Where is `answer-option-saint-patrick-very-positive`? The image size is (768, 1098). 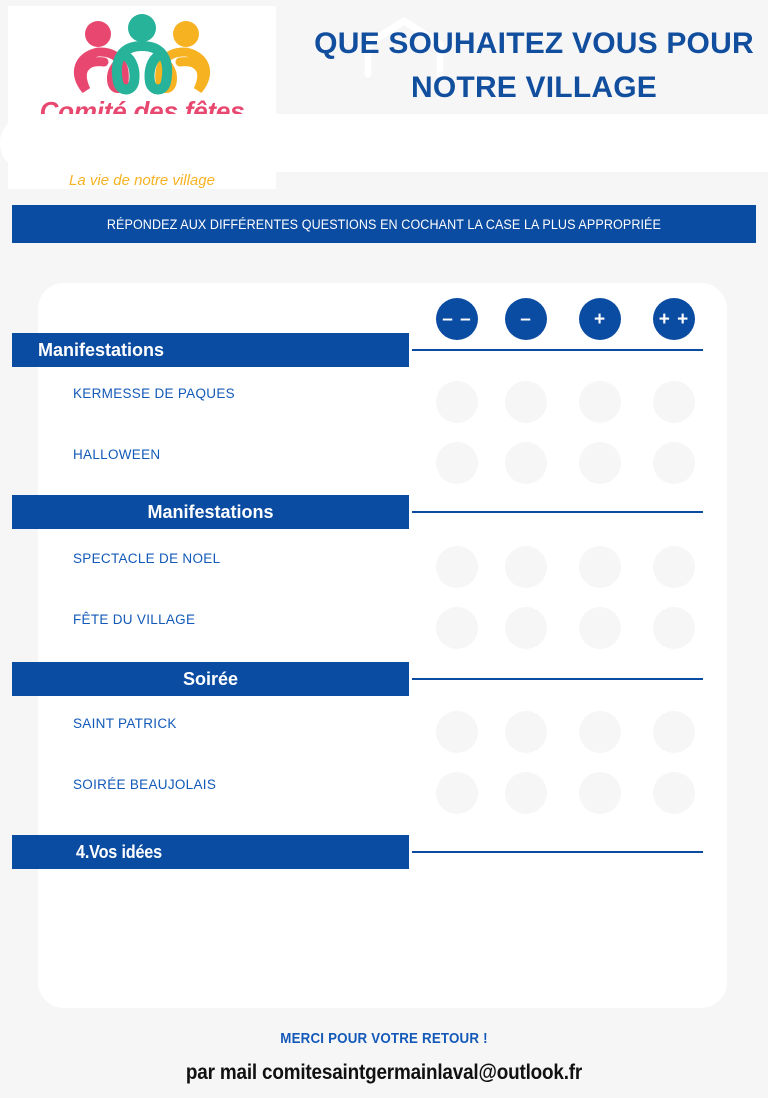 answer-option-saint-patrick-very-positive is located at coordinates (674, 732).